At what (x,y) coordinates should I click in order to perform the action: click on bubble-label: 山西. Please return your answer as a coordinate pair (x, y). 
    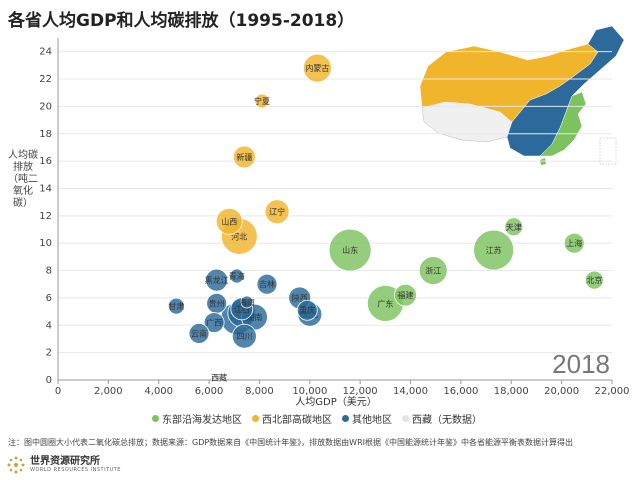
    Looking at the image, I should click on (229, 221).